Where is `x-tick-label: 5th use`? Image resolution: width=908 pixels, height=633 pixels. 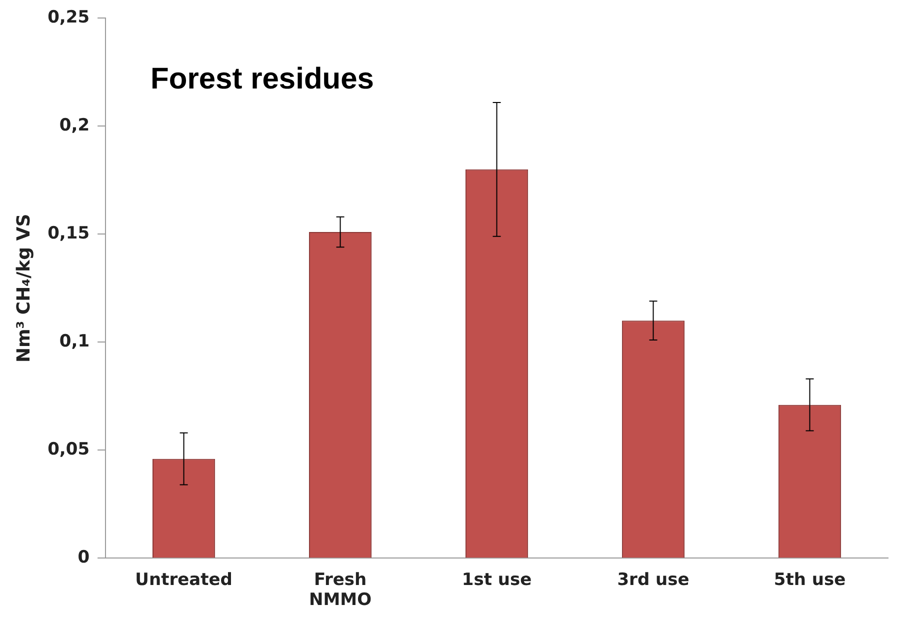
x-tick-label: 5th use is located at coordinates (810, 580).